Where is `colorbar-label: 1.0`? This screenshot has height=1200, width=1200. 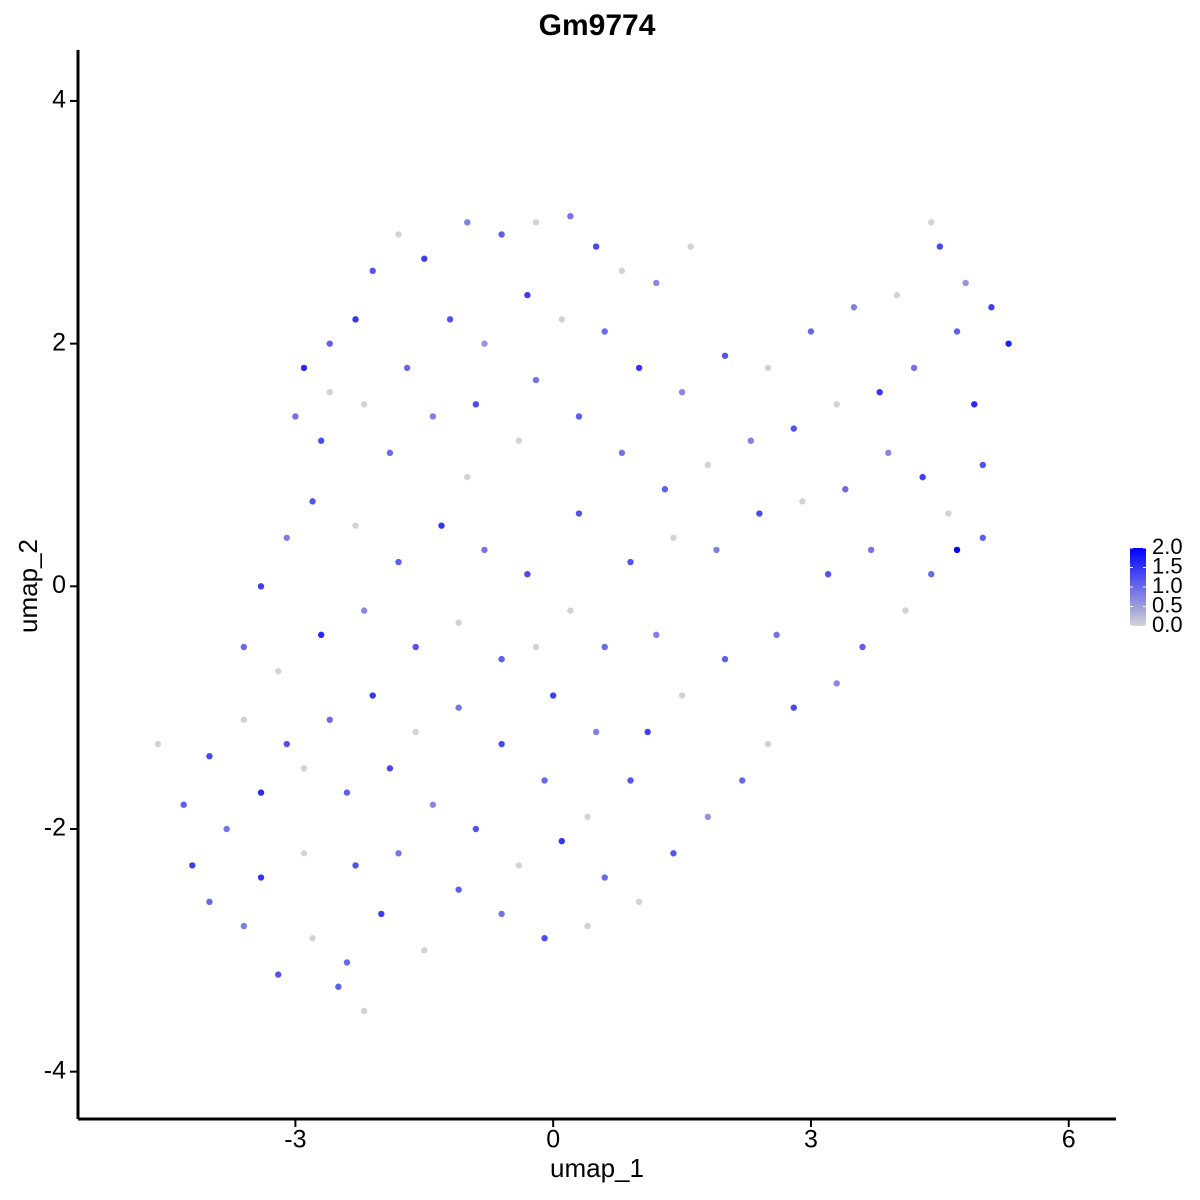 colorbar-label: 1.0 is located at coordinates (1167, 585).